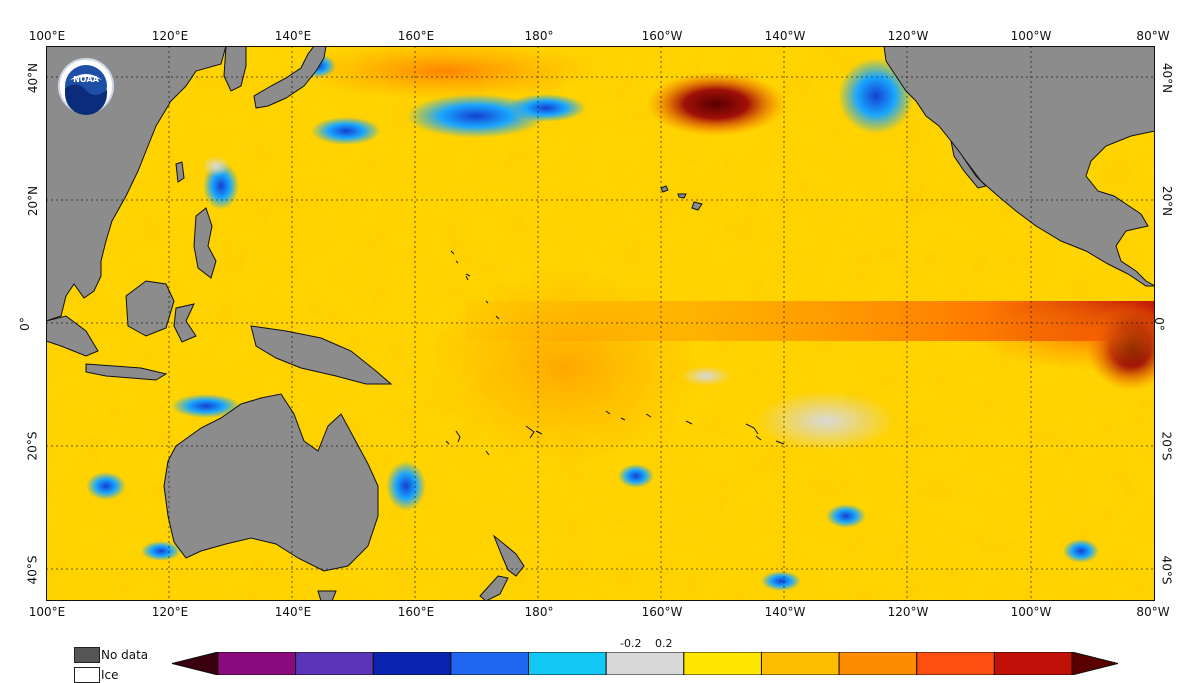 Image resolution: width=1200 pixels, height=683 pixels. I want to click on colorbar-tick-neg: -0.2, so click(631, 643).